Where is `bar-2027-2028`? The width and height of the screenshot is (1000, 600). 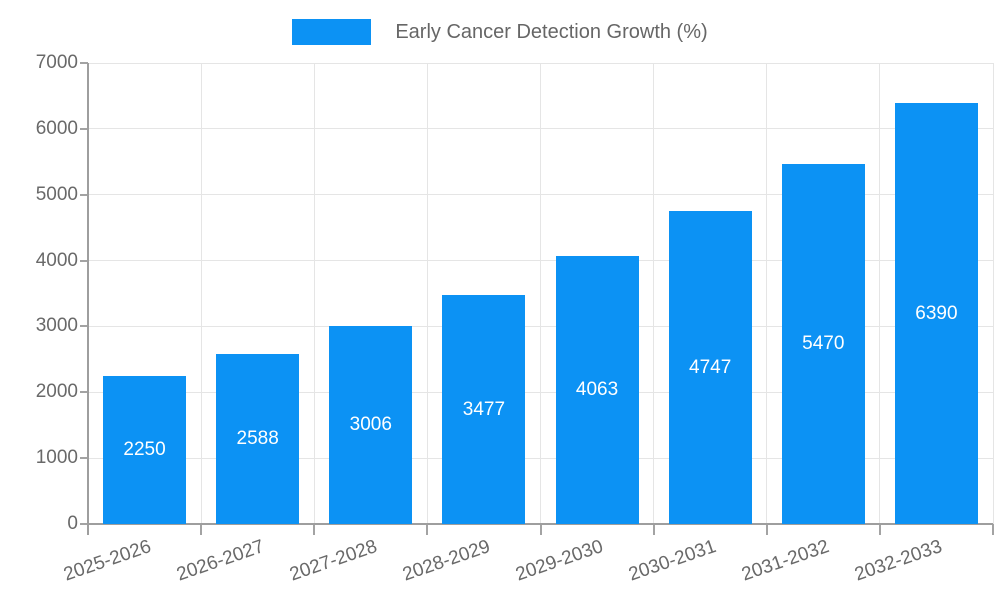
bar-2027-2028 is located at coordinates (371, 425).